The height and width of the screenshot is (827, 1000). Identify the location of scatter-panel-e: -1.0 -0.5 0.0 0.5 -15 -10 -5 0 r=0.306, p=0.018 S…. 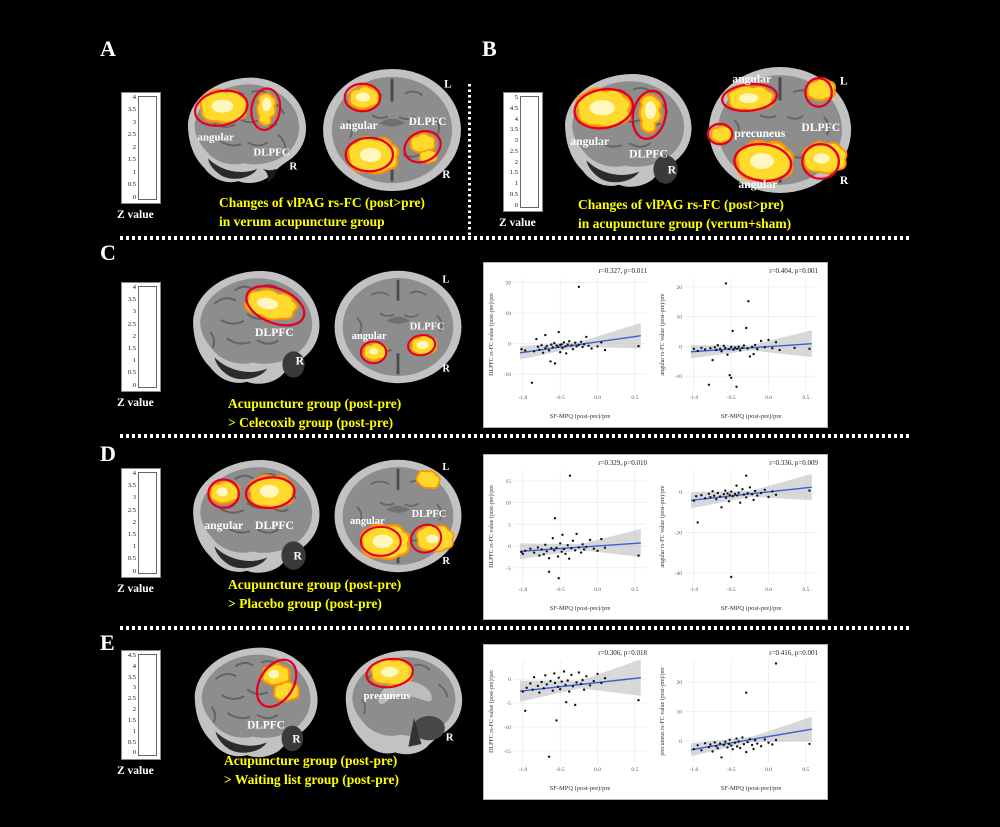
(655, 722).